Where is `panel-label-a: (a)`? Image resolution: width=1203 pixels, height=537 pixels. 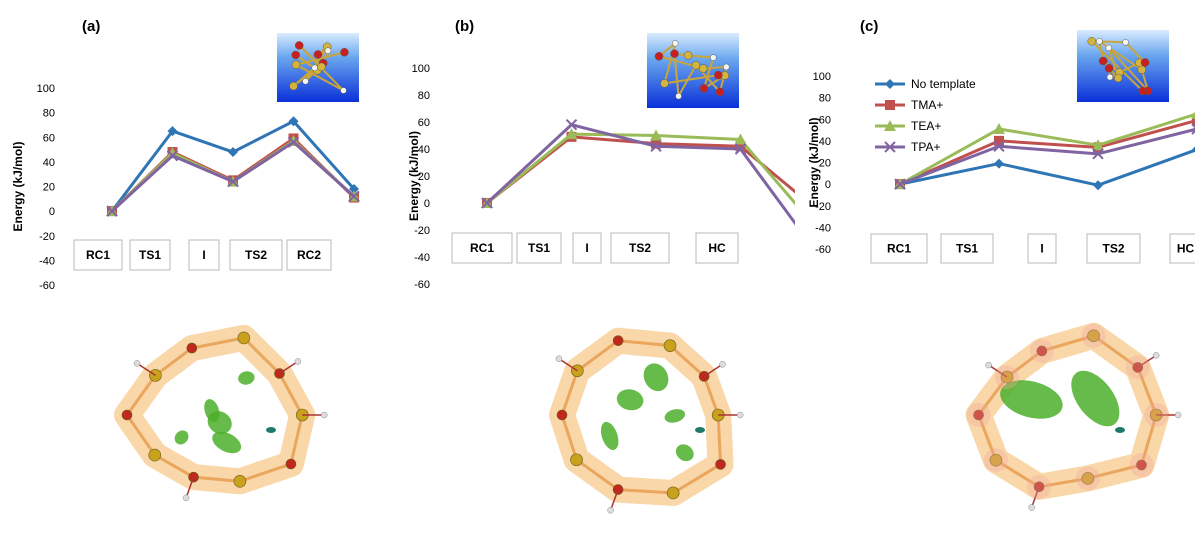 panel-label-a: (a) is located at coordinates (91, 26).